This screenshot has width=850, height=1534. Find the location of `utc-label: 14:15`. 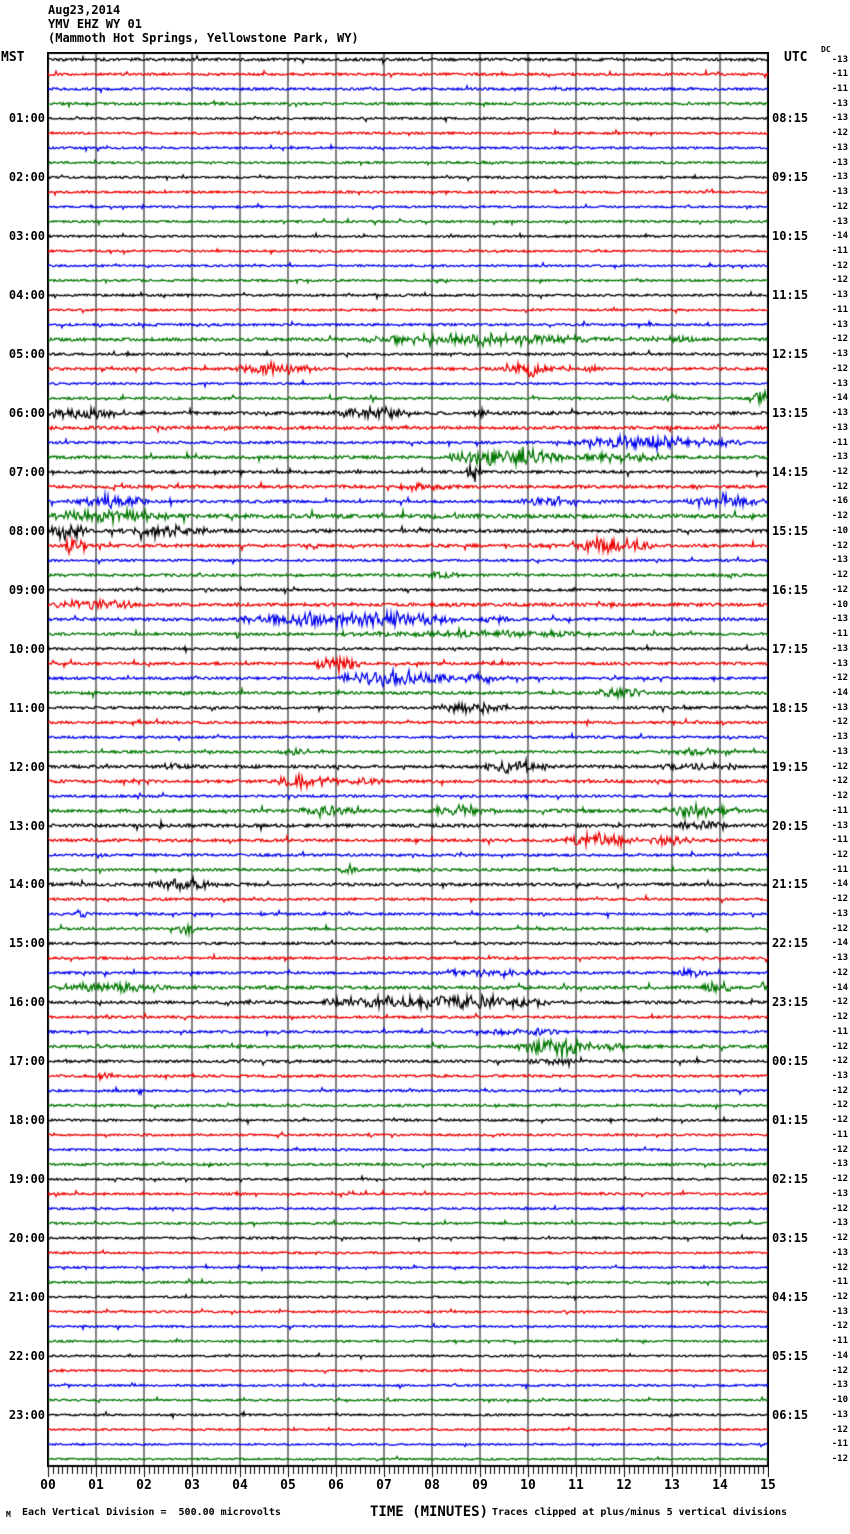

utc-label: 14:15 is located at coordinates (790, 471).